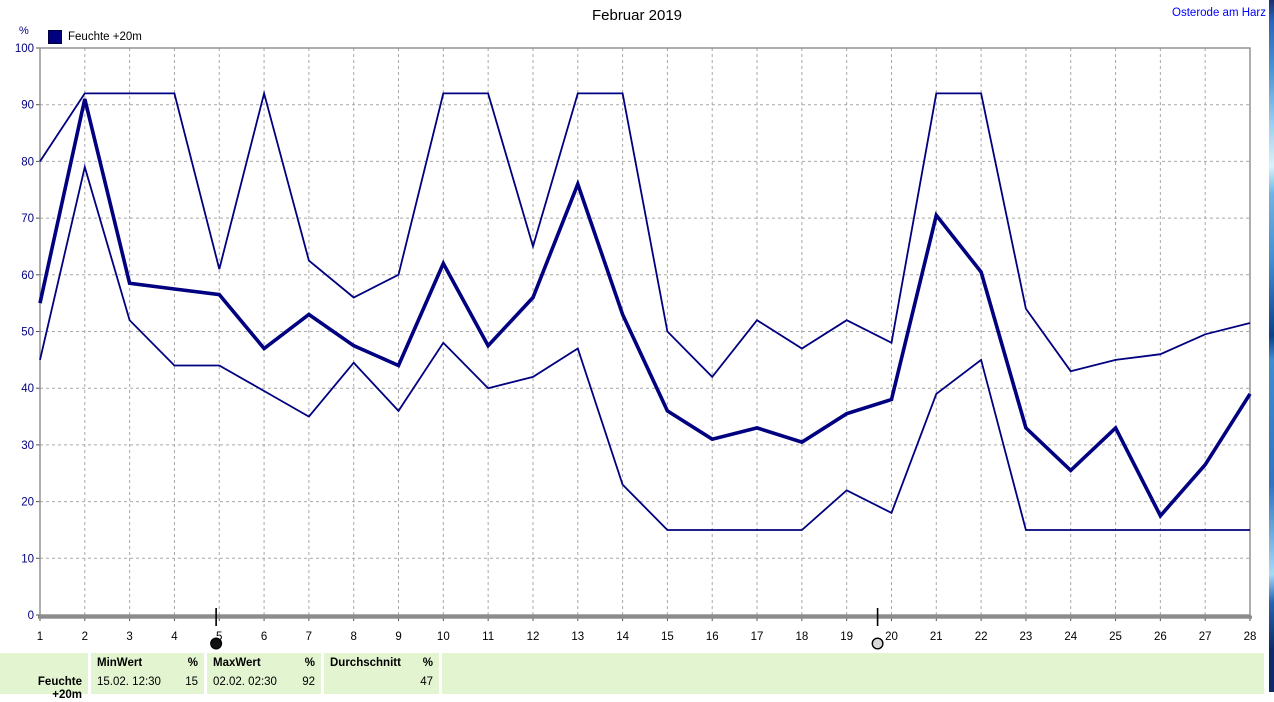  What do you see at coordinates (27, 162) in the screenshot?
I see `y-tick-label: 80` at bounding box center [27, 162].